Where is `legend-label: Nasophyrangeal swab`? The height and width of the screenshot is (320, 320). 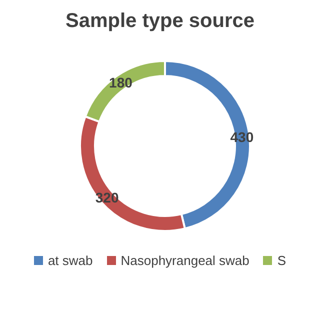 legend-label: Nasophyrangeal swab is located at coordinates (185, 260).